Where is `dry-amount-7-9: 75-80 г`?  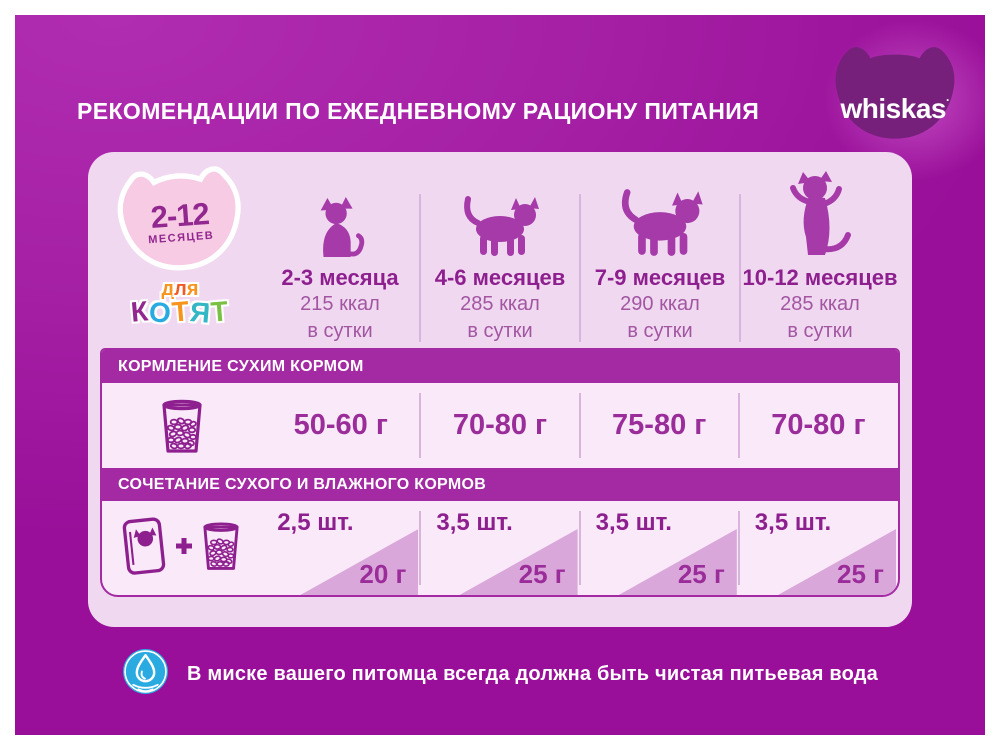
dry-amount-7-9: 75-80 г is located at coordinates (658, 425).